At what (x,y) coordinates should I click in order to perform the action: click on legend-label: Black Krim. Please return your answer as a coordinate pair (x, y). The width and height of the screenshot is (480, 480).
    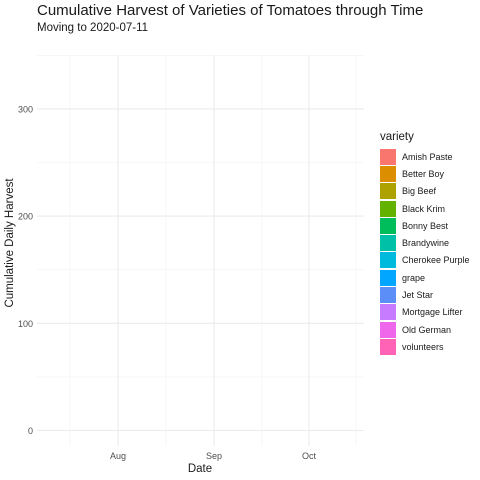
    Looking at the image, I should click on (424, 208).